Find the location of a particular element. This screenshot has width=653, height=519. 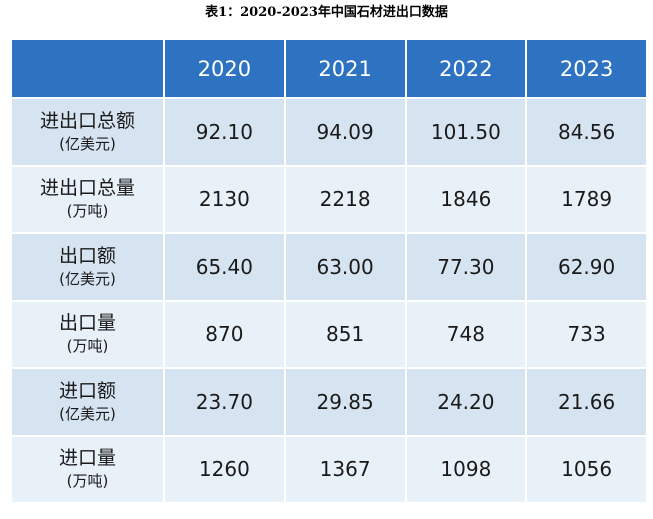

table-row: 进出口总量 (万吨) 2130 2218 1846 1789 is located at coordinates (329, 199).